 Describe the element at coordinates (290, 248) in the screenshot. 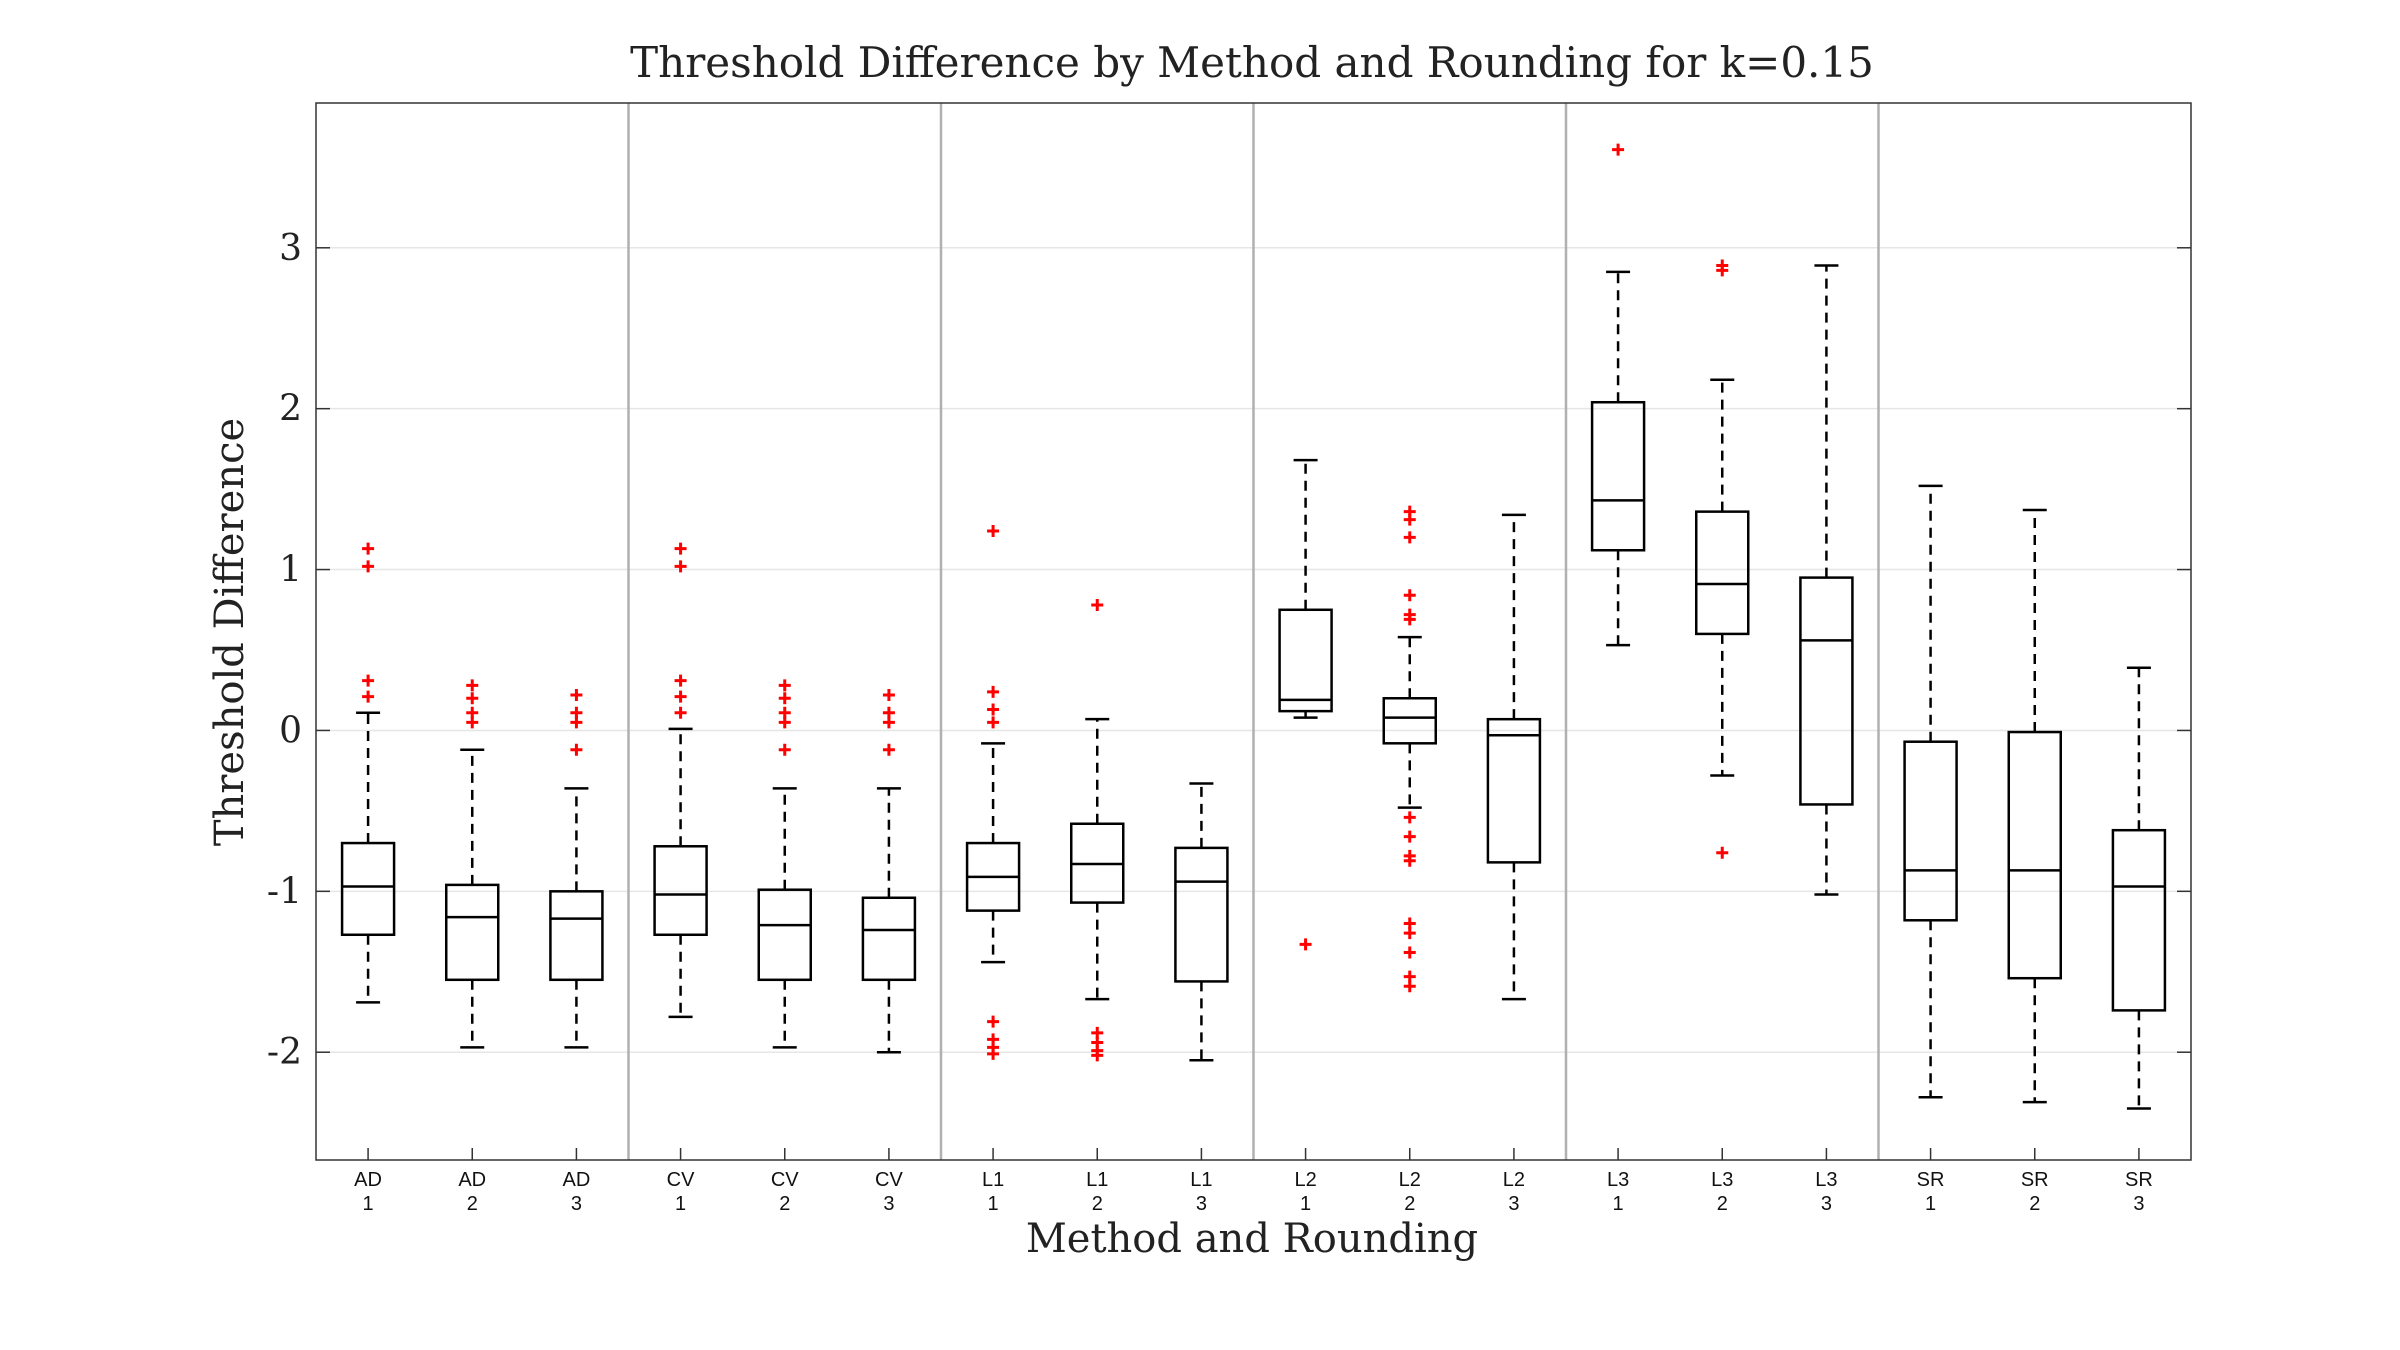

I see `y-tick-label: 3` at that location.